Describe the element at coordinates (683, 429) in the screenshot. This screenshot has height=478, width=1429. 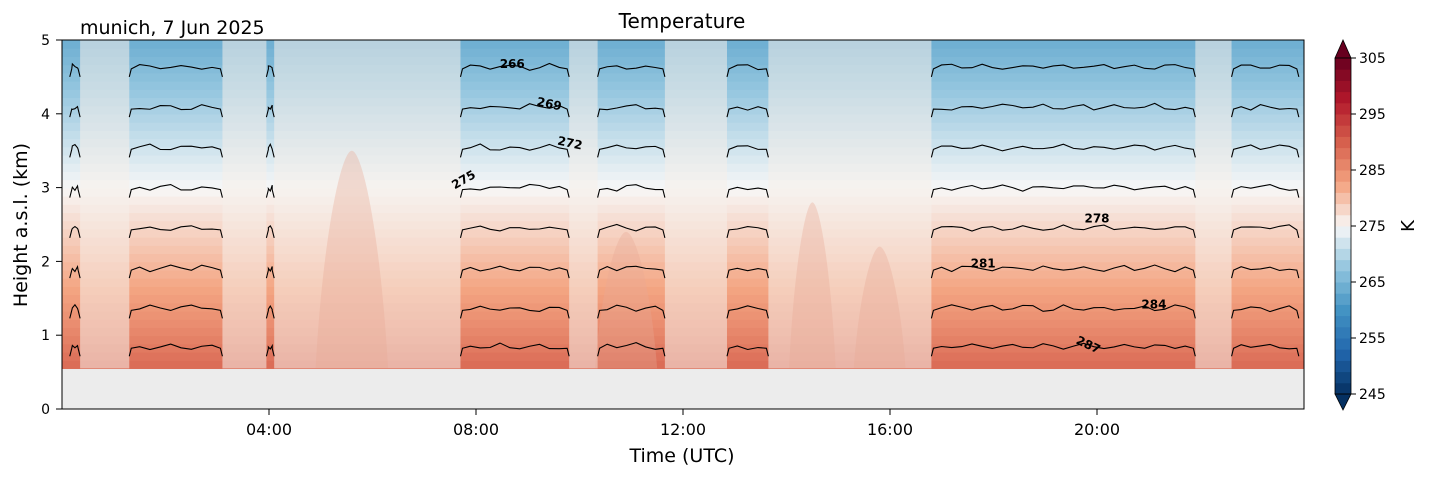
I see `x-tick-label: 12:00` at that location.